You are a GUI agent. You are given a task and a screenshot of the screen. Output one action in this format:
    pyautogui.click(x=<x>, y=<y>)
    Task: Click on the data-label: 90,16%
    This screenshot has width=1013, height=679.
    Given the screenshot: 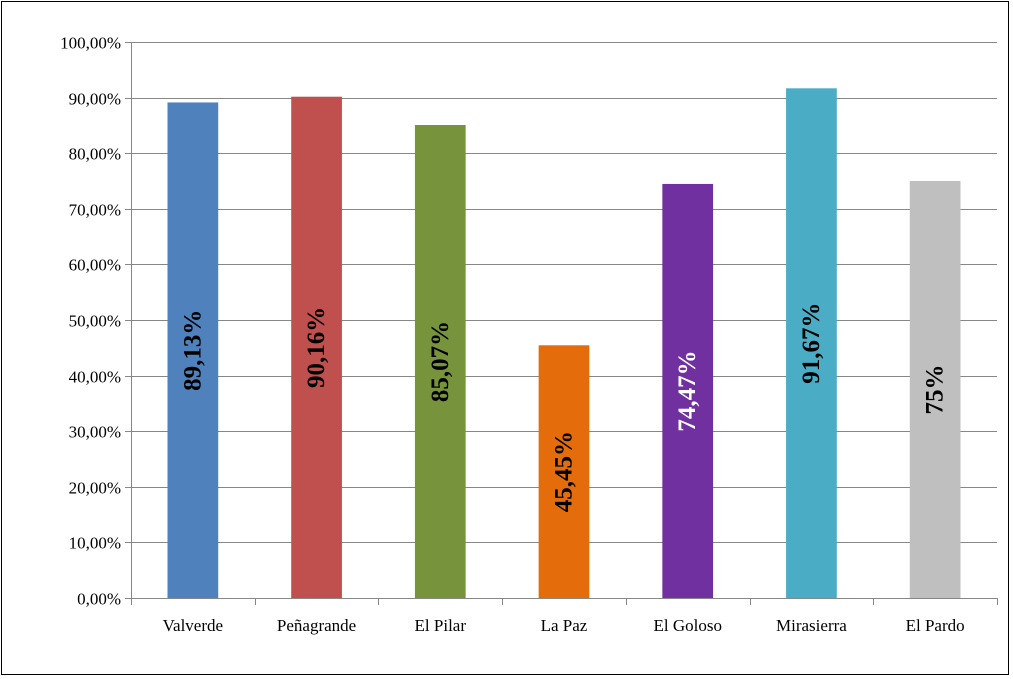 What is the action you would take?
    pyautogui.click(x=316, y=347)
    